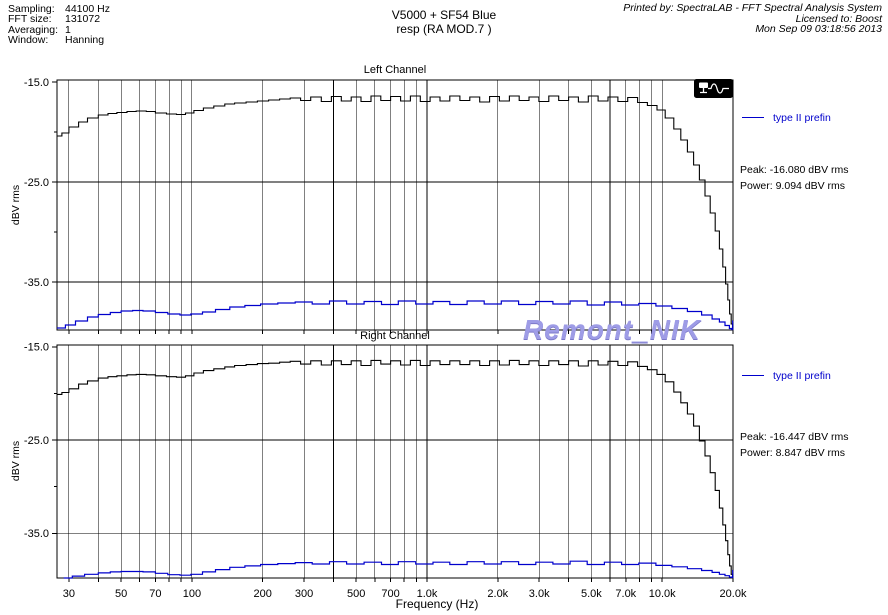 This screenshot has width=888, height=615. I want to click on right-channel-title: Right Channel, so click(395, 336).